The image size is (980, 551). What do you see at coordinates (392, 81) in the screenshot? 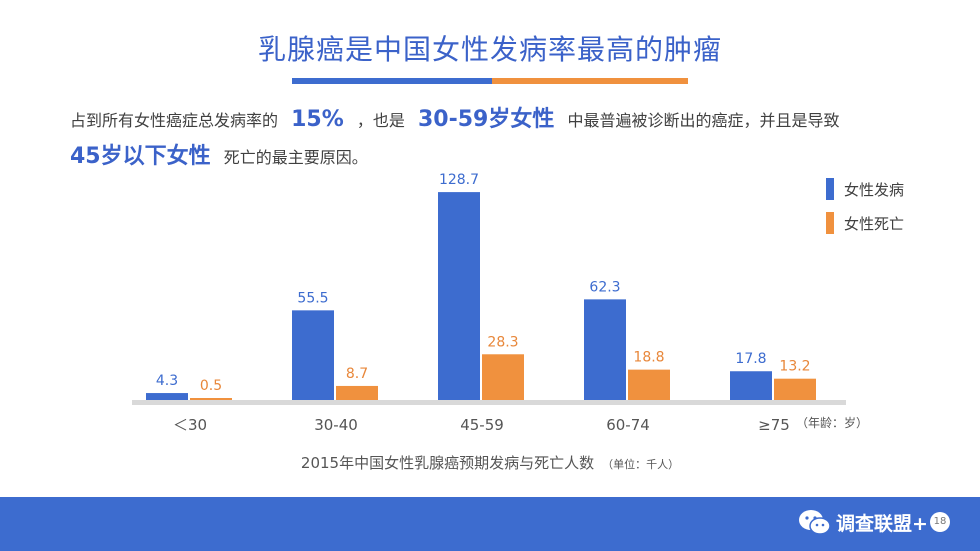
I see `title-underline-blue` at bounding box center [392, 81].